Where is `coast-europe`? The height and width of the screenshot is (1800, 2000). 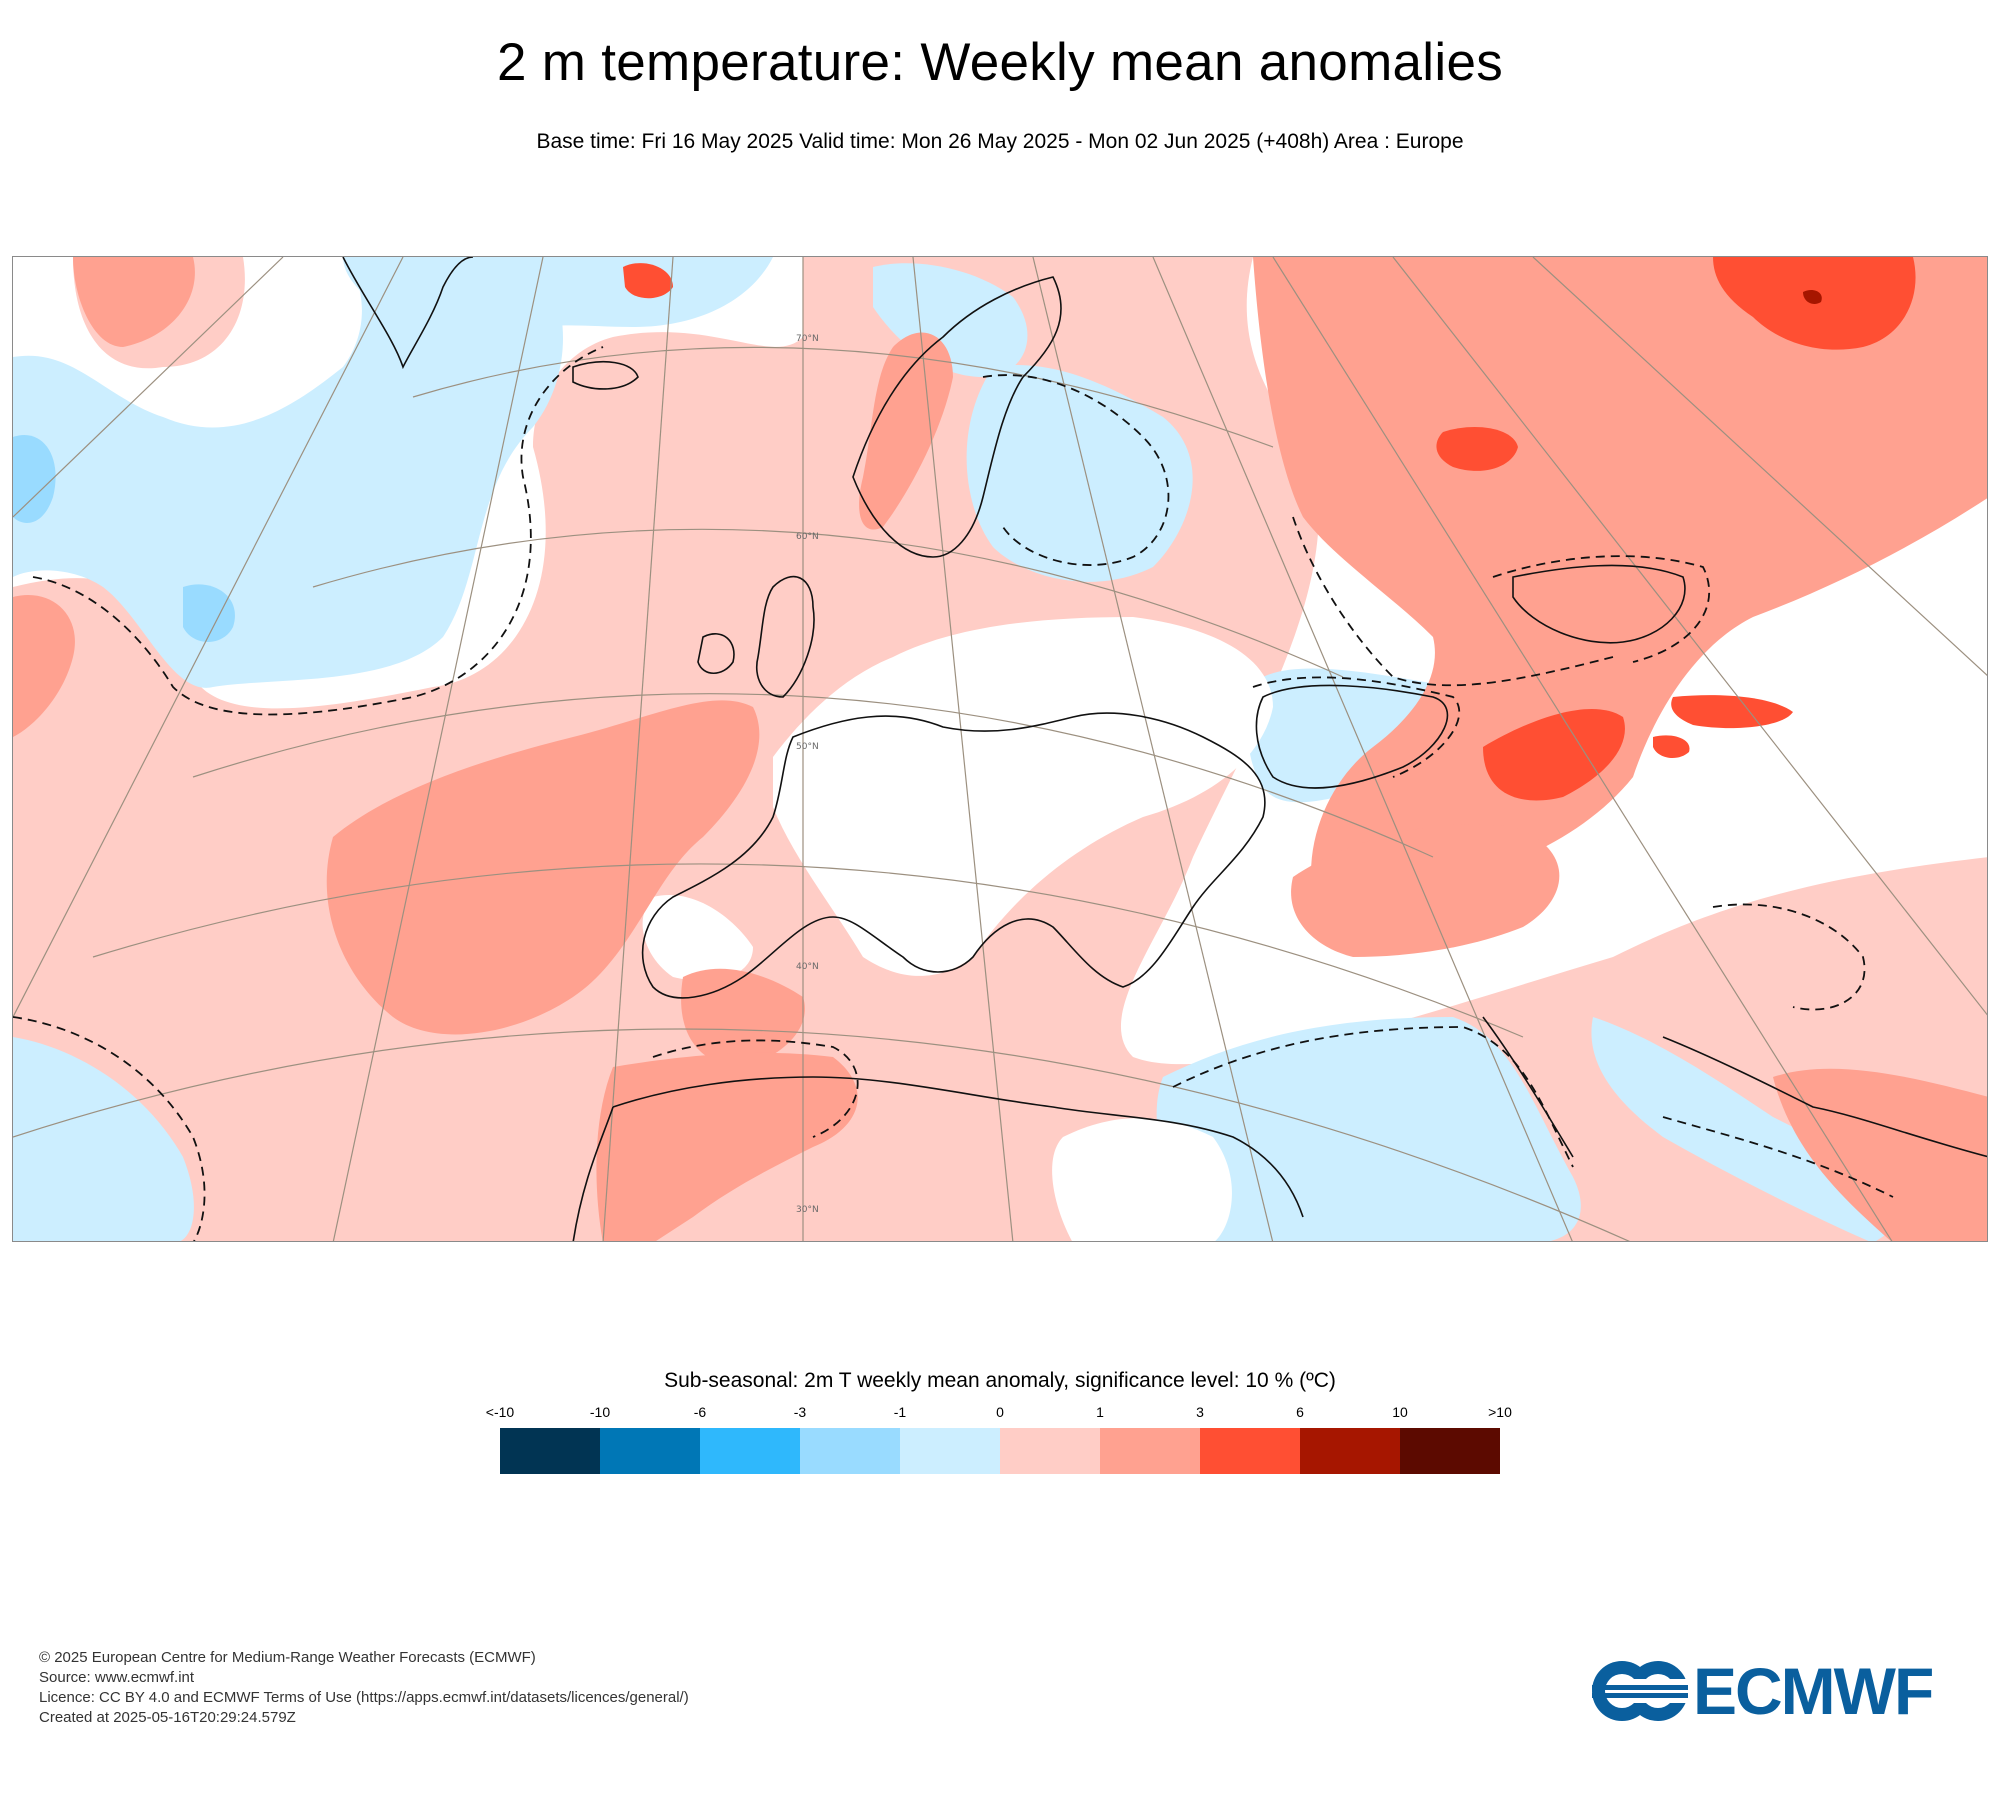
coast-europe is located at coordinates (953, 855).